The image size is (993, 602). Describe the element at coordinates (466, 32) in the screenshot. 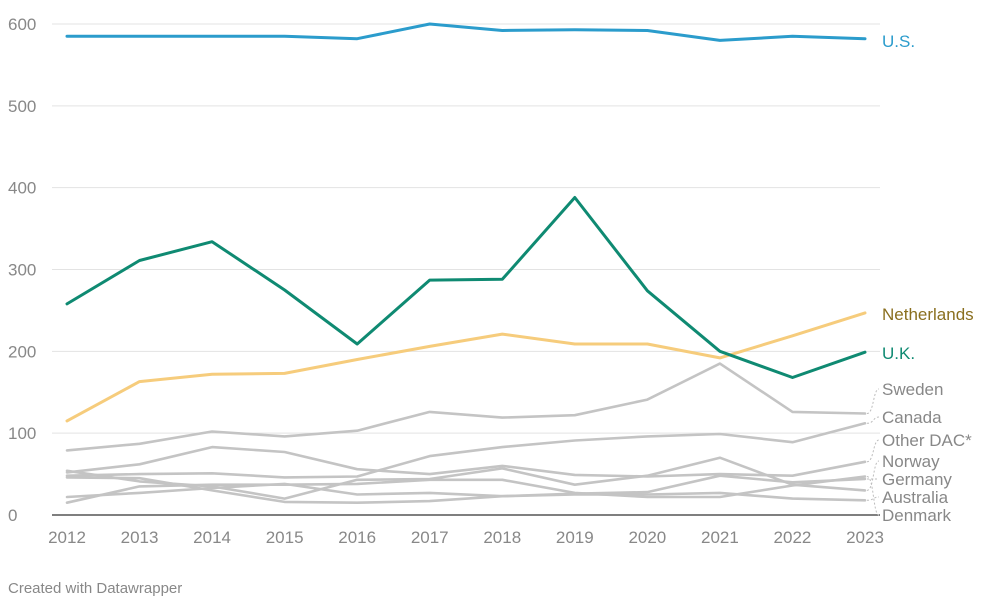

I see `series-line-u-s` at that location.